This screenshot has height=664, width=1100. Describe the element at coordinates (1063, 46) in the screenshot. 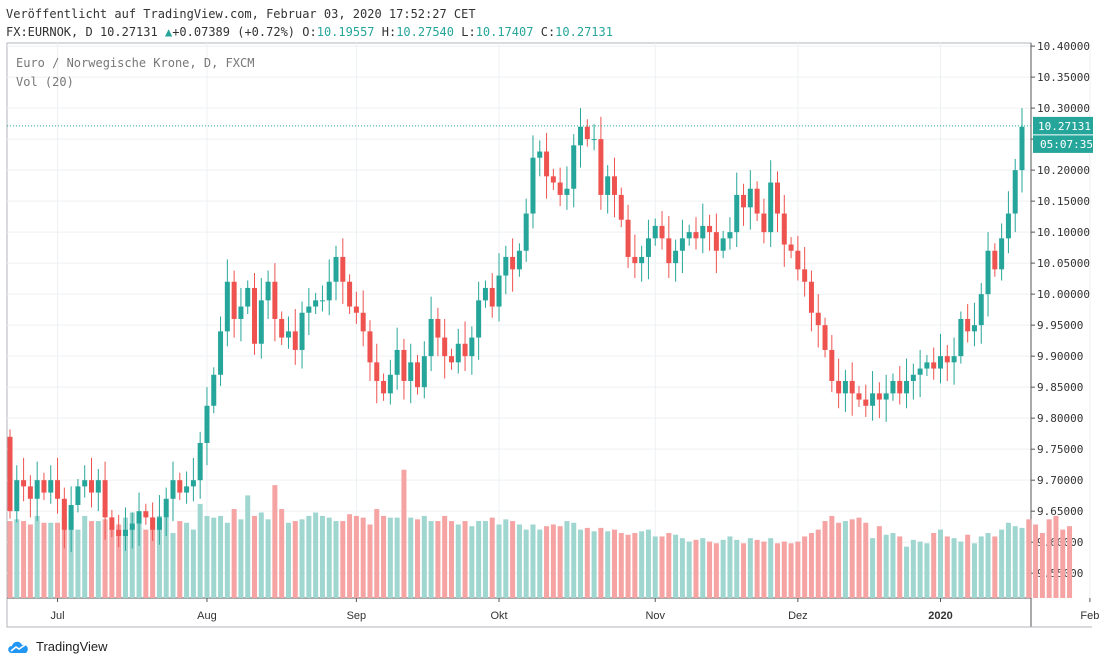

I see `y-tick-label: 10.40000` at that location.